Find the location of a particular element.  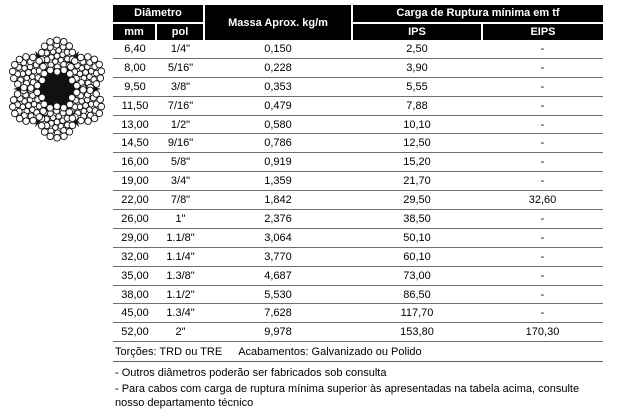

cell-ips: 3,90 is located at coordinates (417, 68).